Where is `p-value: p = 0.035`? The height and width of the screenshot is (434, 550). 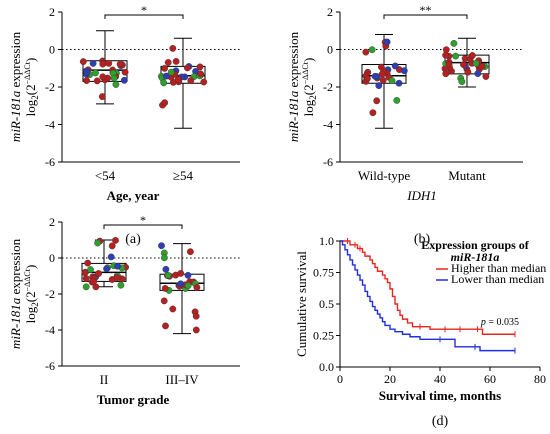
p-value: p = 0.035 is located at coordinates (499, 322).